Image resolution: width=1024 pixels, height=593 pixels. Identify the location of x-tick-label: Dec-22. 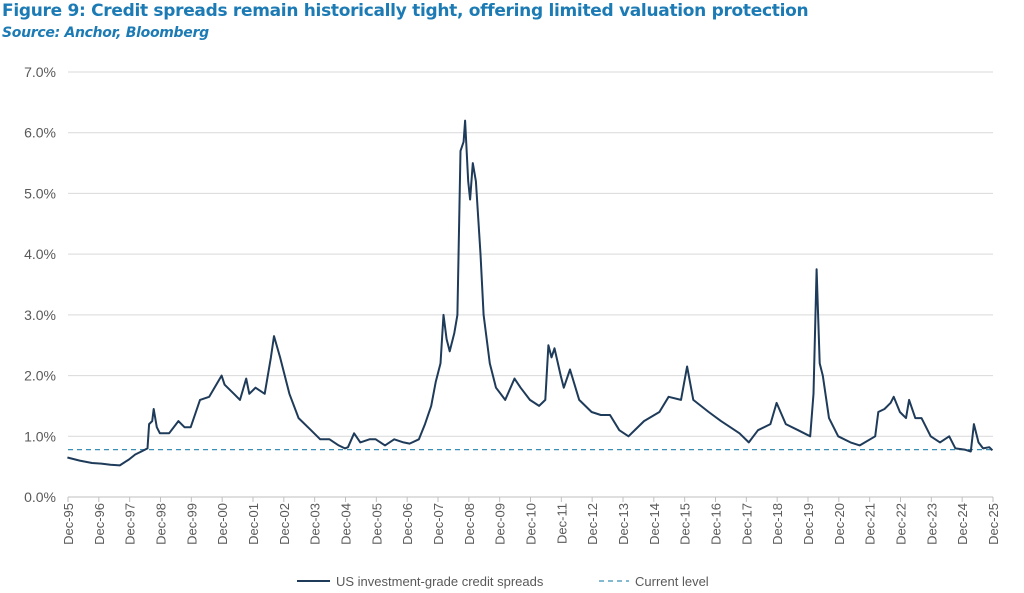
(901, 524).